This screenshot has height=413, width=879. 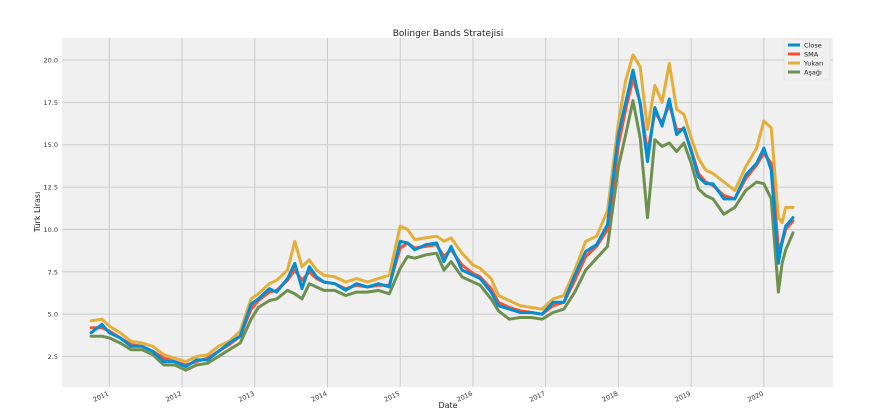 I want to click on y-tick-label: 20.0, so click(x=51, y=61).